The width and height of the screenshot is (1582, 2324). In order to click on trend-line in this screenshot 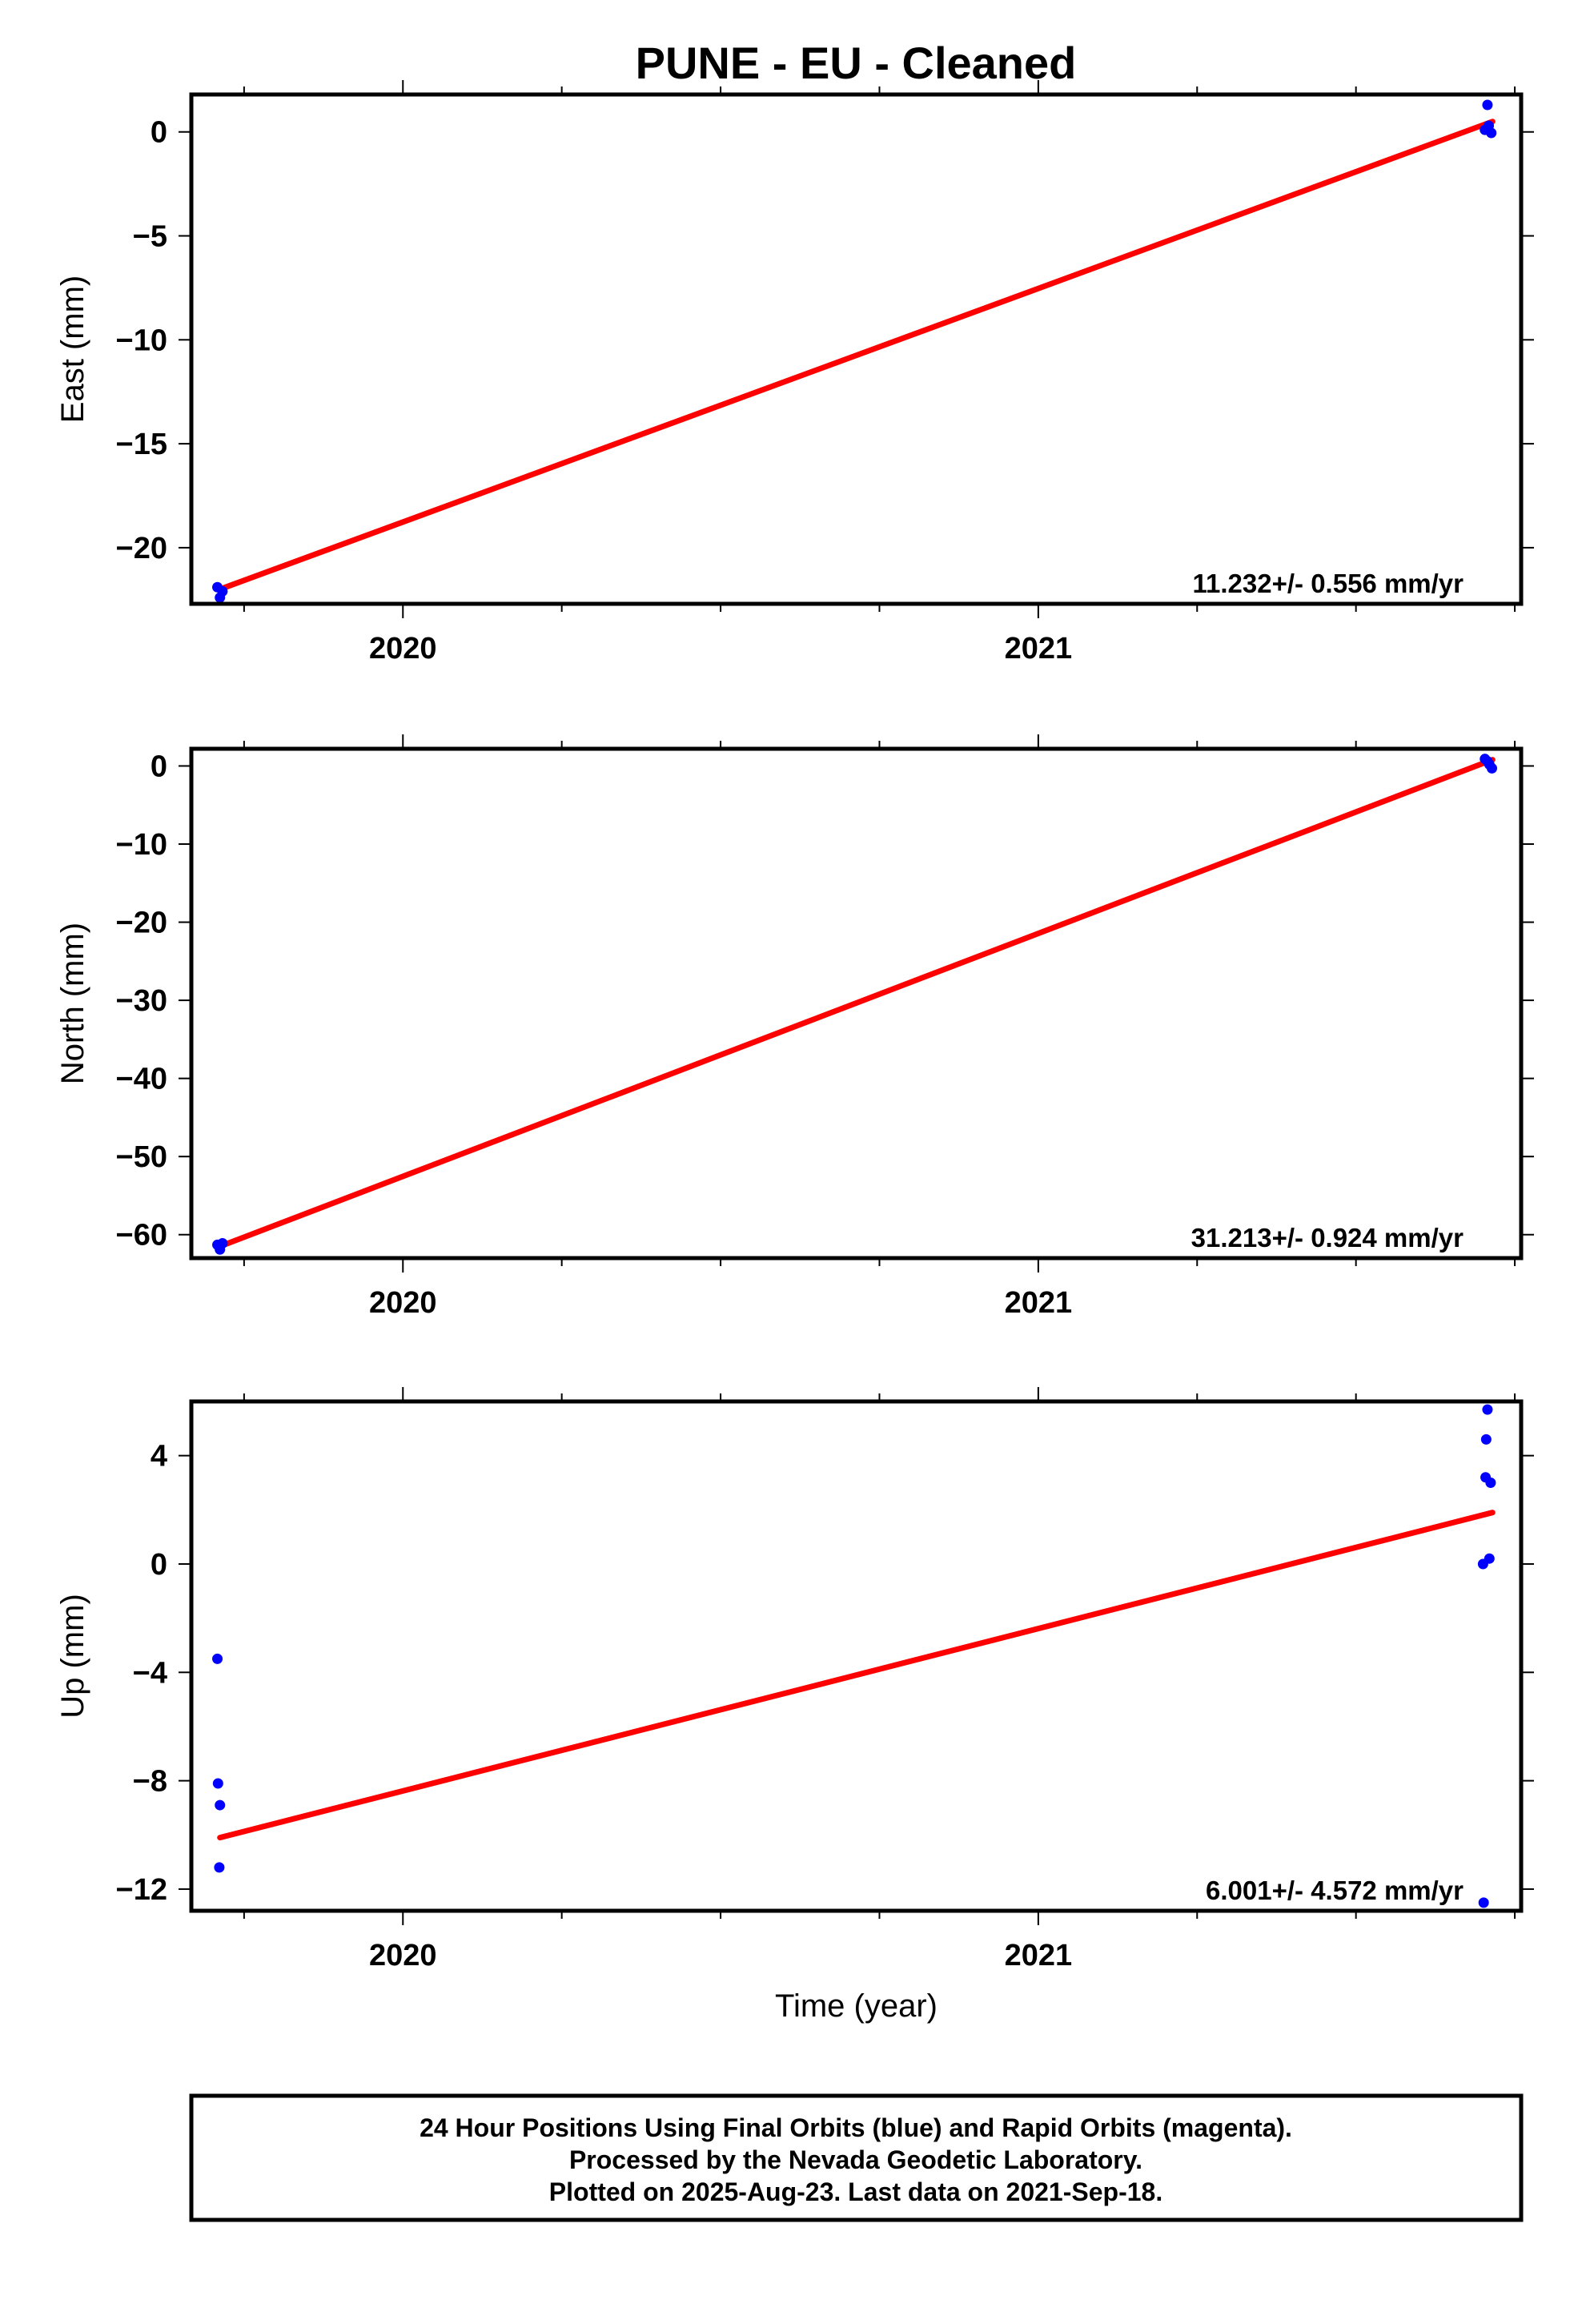, I will do `click(856, 1675)`.